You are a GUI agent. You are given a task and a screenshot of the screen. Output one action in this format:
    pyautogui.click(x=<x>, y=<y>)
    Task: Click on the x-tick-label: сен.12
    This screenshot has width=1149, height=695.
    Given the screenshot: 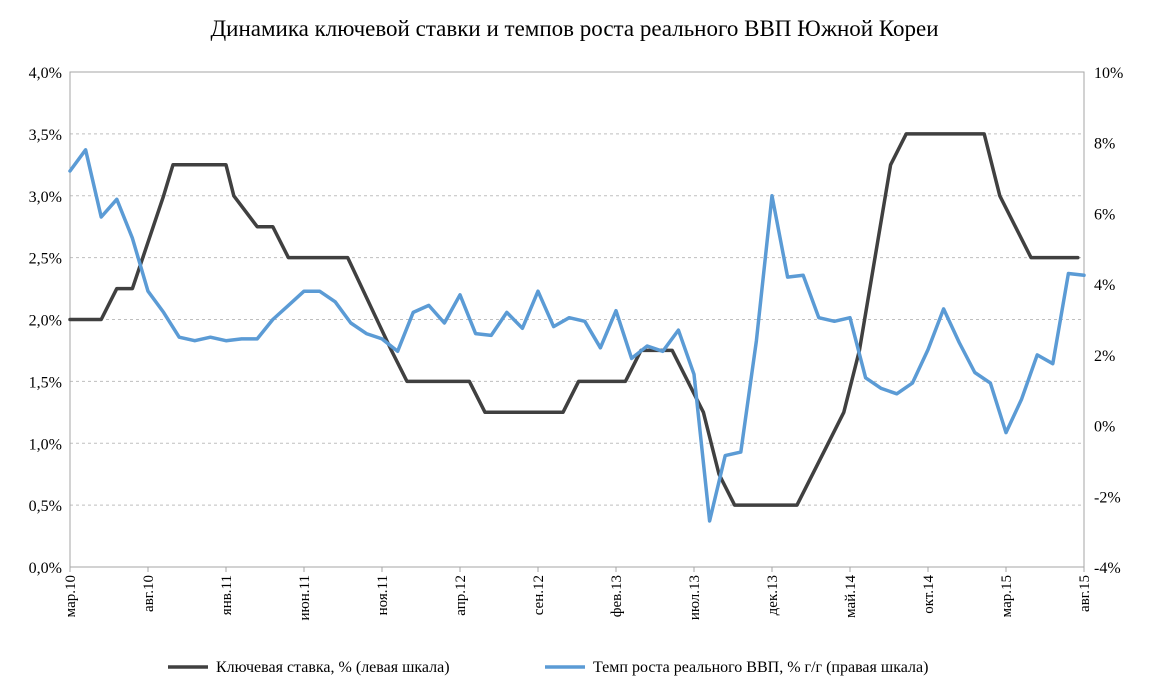 What is the action you would take?
    pyautogui.click(x=539, y=595)
    